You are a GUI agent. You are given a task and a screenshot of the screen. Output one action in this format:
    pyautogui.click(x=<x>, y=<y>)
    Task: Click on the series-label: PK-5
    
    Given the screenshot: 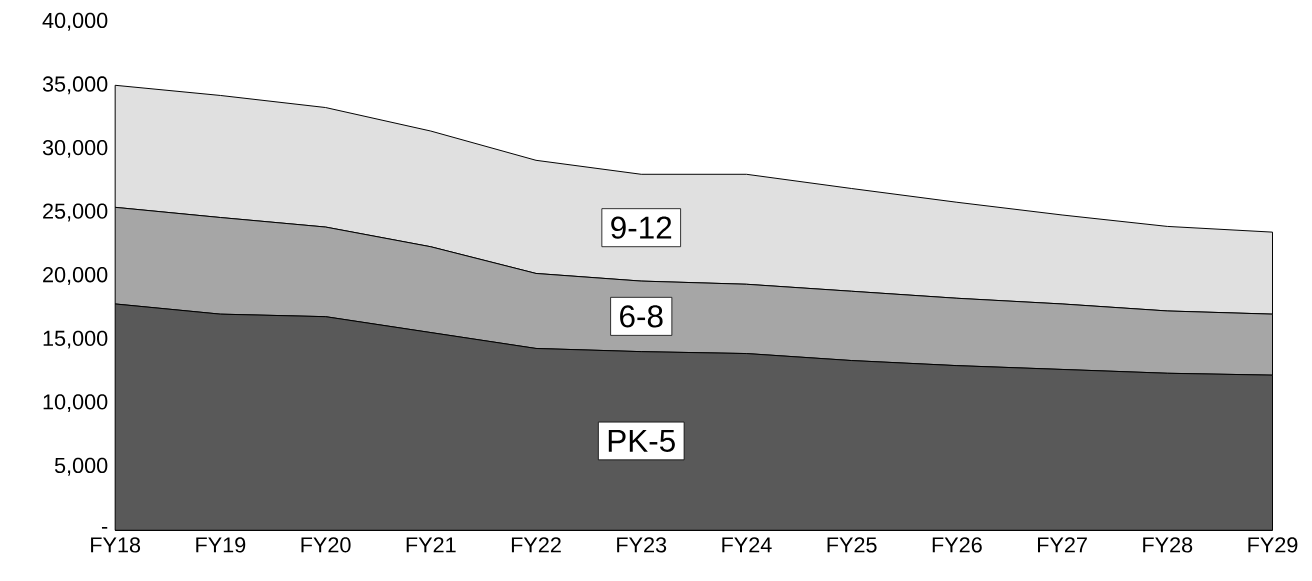 What is the action you would take?
    pyautogui.click(x=641, y=441)
    